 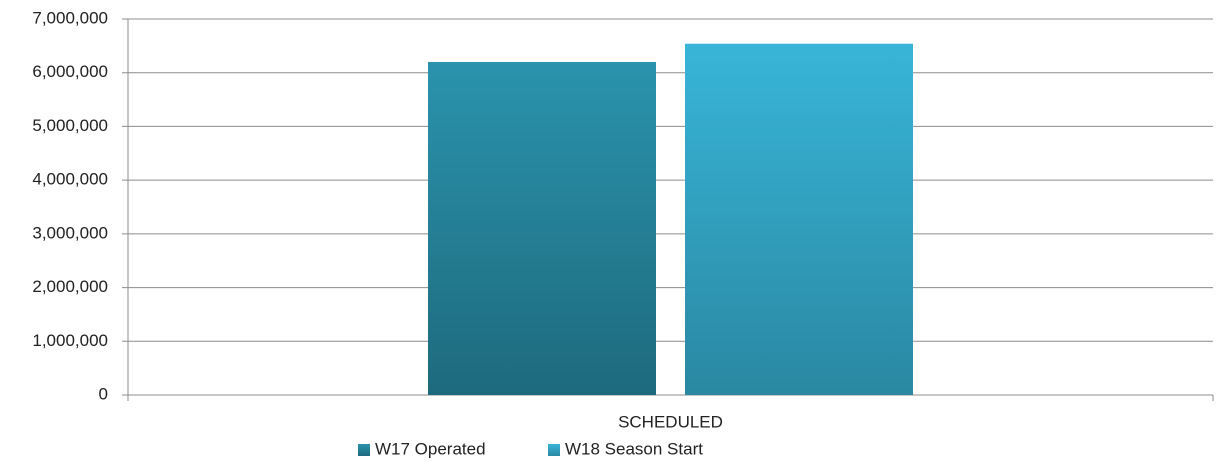 I want to click on y-tick-label: 1,000,000, so click(x=70, y=340).